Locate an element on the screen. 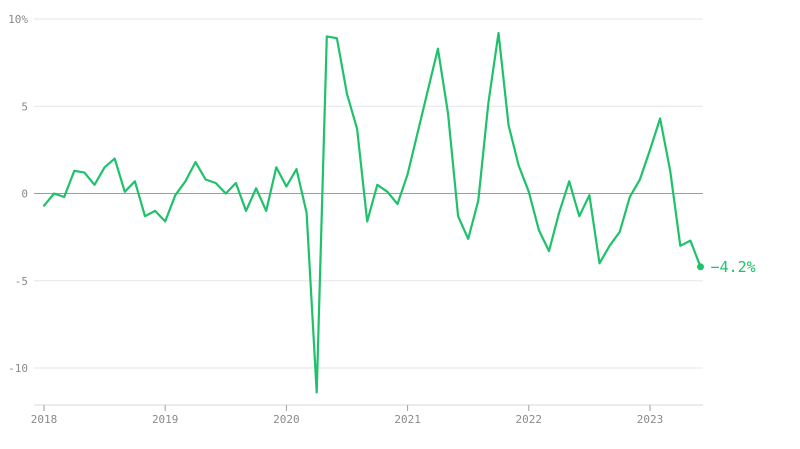 This screenshot has width=800, height=449. x-tick-label: 2023 is located at coordinates (650, 419).